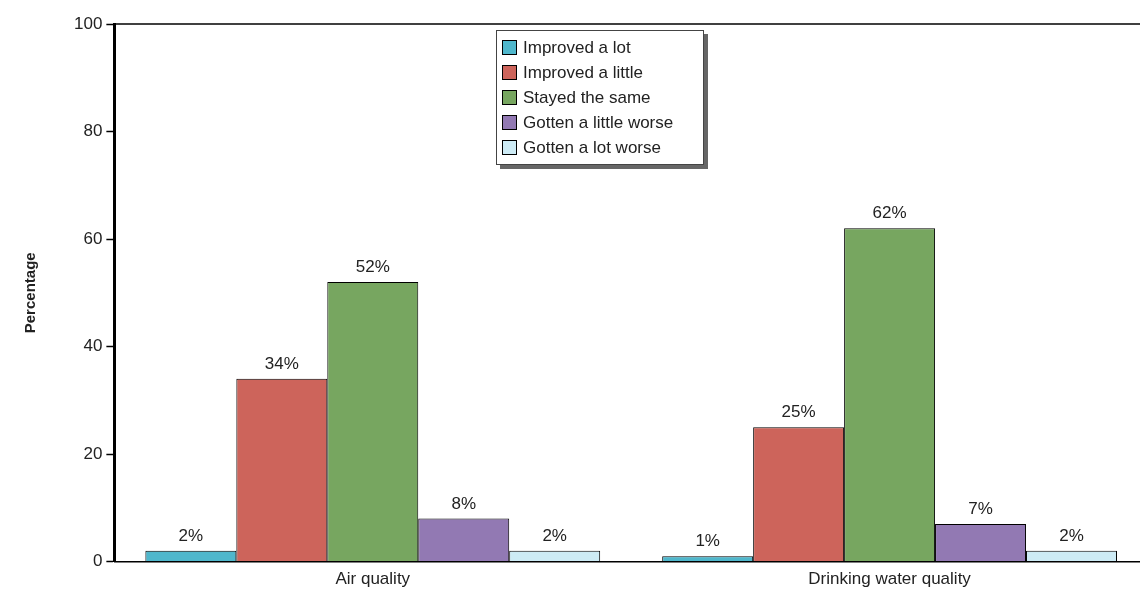  I want to click on y-tick-label: 80, so click(93, 131).